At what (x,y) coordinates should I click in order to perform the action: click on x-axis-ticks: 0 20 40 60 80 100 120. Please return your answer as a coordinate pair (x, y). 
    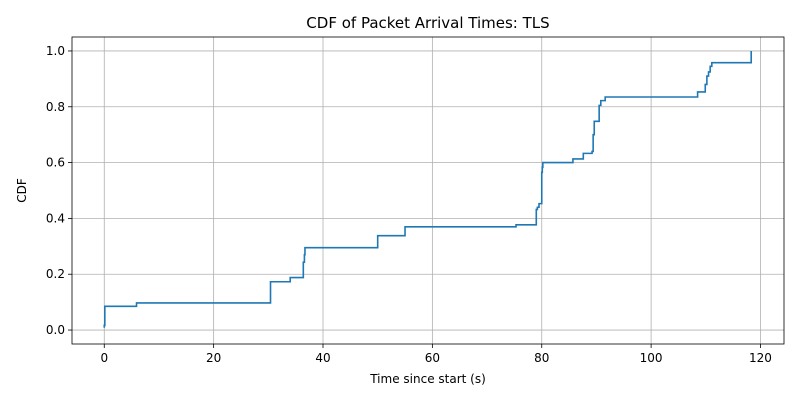
    Looking at the image, I should click on (436, 354).